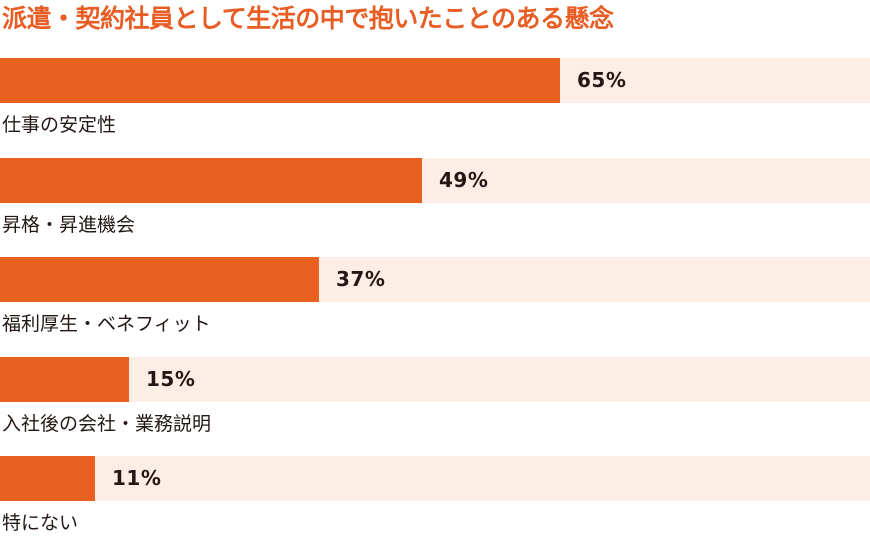 Image resolution: width=870 pixels, height=536 pixels. Describe the element at coordinates (106, 324) in the screenshot. I see `category-label: 福利厚生・ベネフィット` at that location.